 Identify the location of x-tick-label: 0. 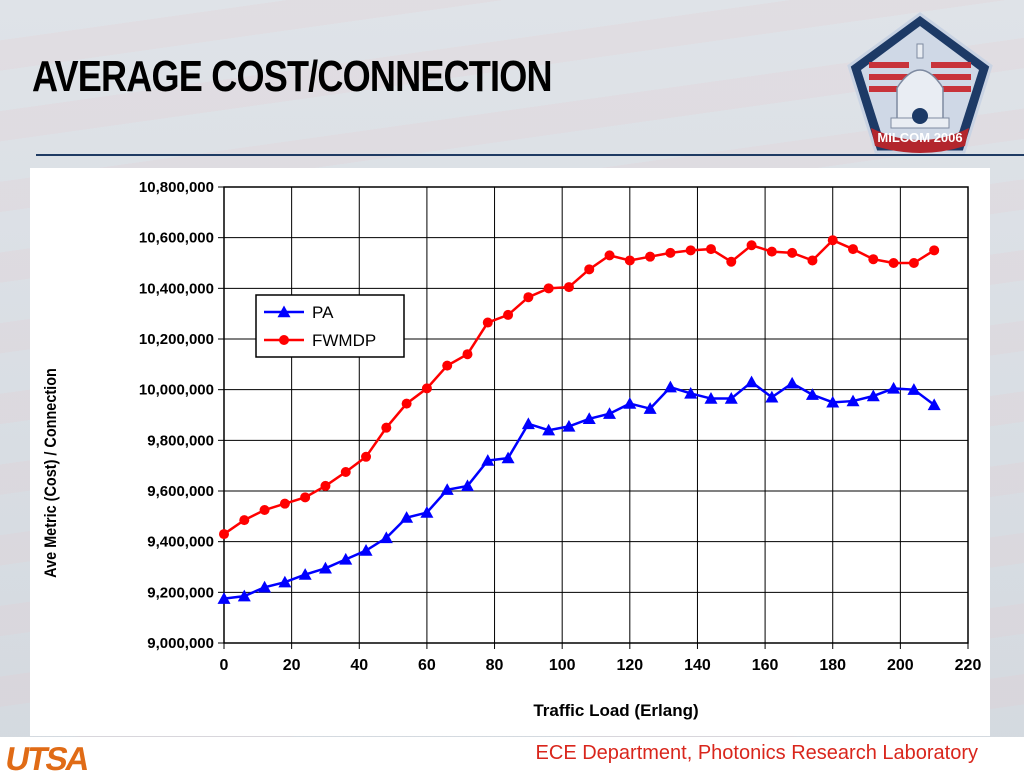
(224, 665).